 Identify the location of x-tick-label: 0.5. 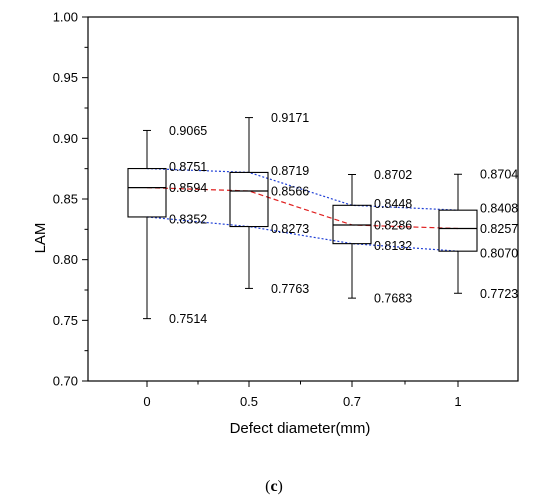
(249, 401).